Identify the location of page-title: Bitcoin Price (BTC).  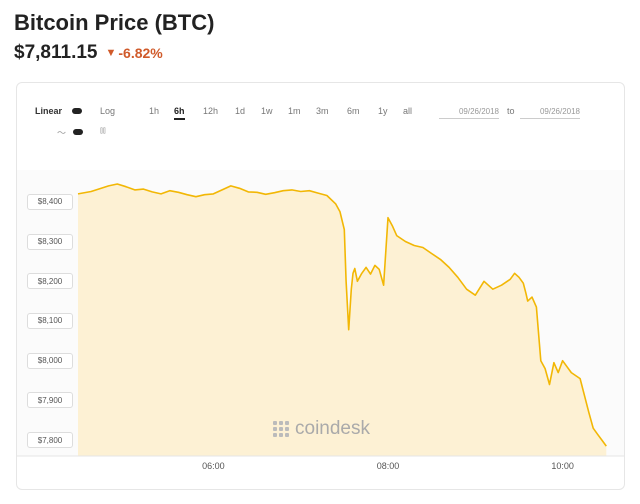
(114, 22).